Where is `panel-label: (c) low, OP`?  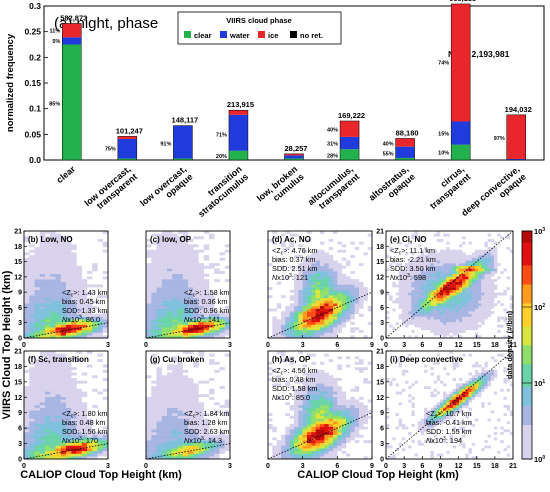
panel-label: (c) low, OP is located at coordinates (171, 239).